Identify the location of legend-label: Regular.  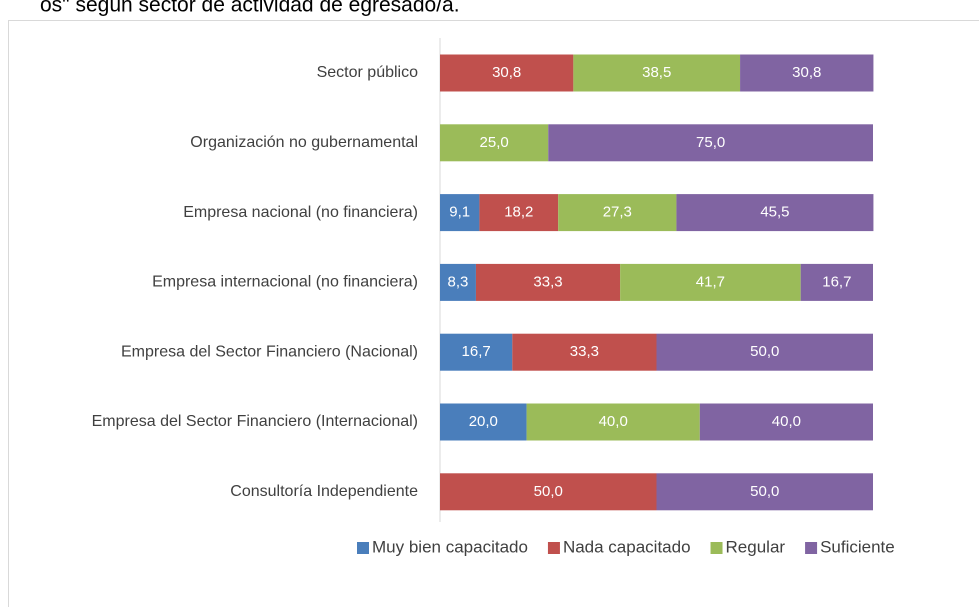
(756, 546).